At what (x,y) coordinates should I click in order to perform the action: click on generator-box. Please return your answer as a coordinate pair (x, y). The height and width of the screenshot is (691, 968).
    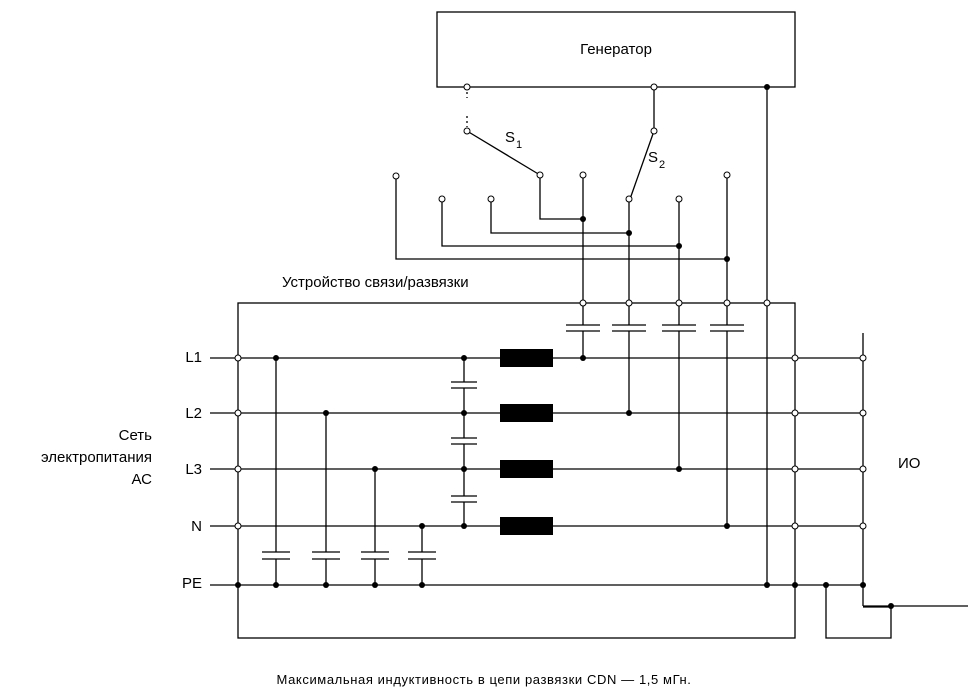
    Looking at the image, I should click on (616, 49).